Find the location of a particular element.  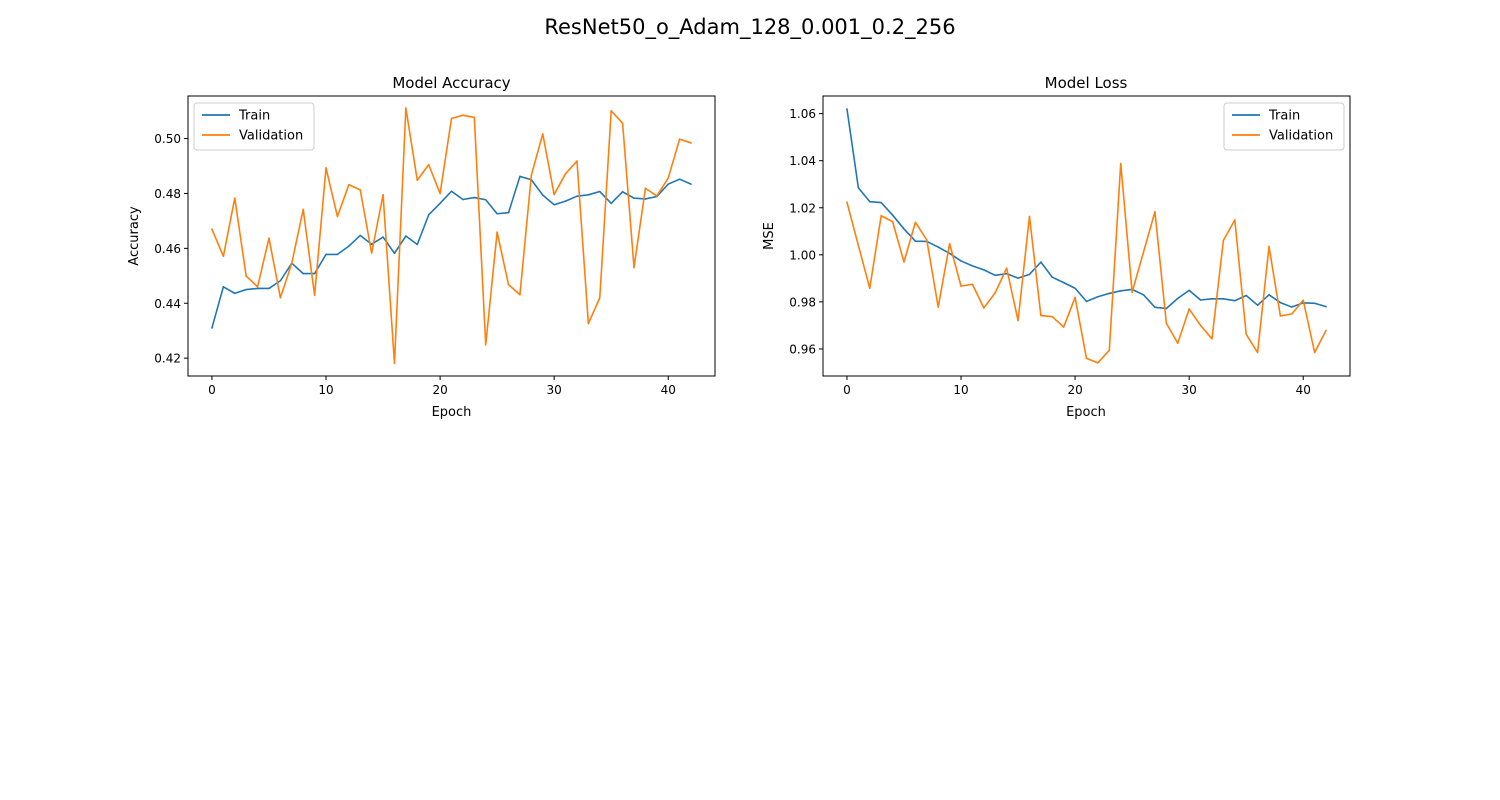

accuracy-y-tick-label: 0.44 is located at coordinates (167, 304).